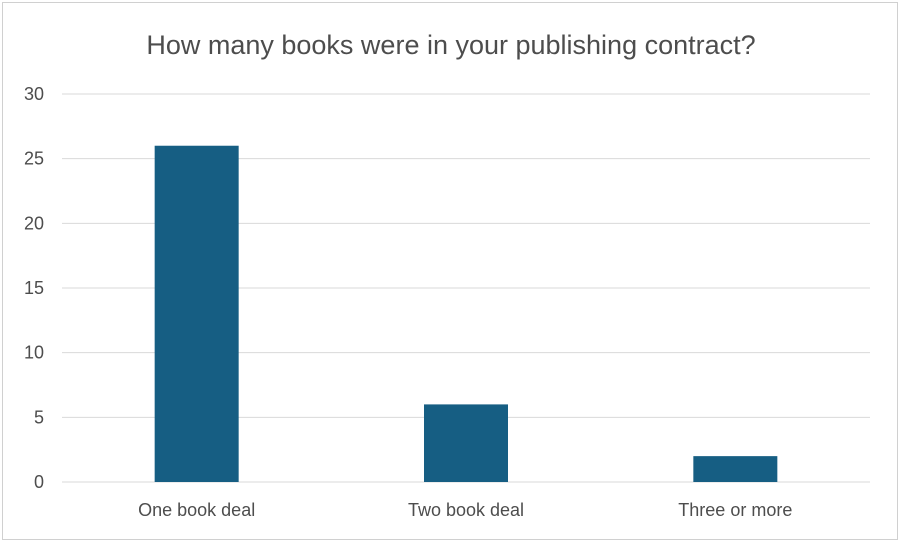 This screenshot has width=902, height=544. I want to click on y-tick-label: 15, so click(34, 288).